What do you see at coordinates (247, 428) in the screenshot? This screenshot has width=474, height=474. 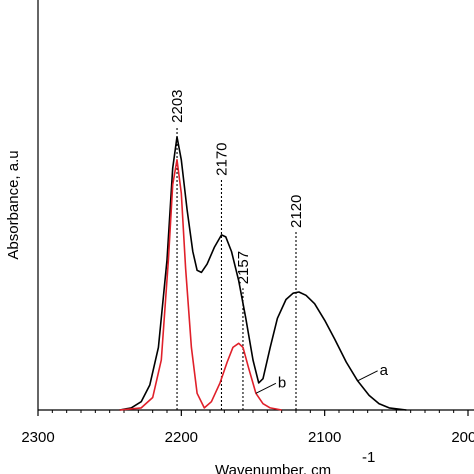 I see `x-ticks: 2300 2200 2100 2000` at bounding box center [247, 428].